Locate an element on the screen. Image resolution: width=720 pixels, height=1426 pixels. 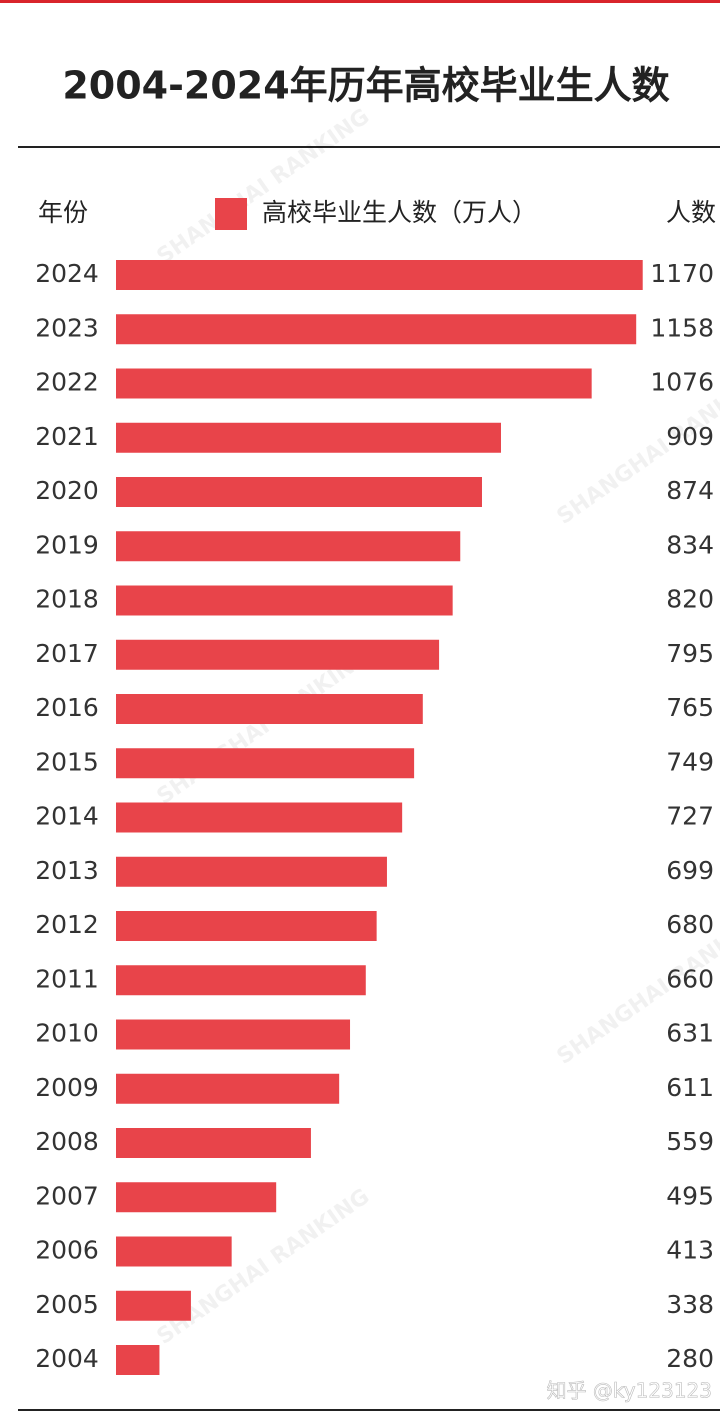
y-tick-label: 2016 is located at coordinates (67, 707).